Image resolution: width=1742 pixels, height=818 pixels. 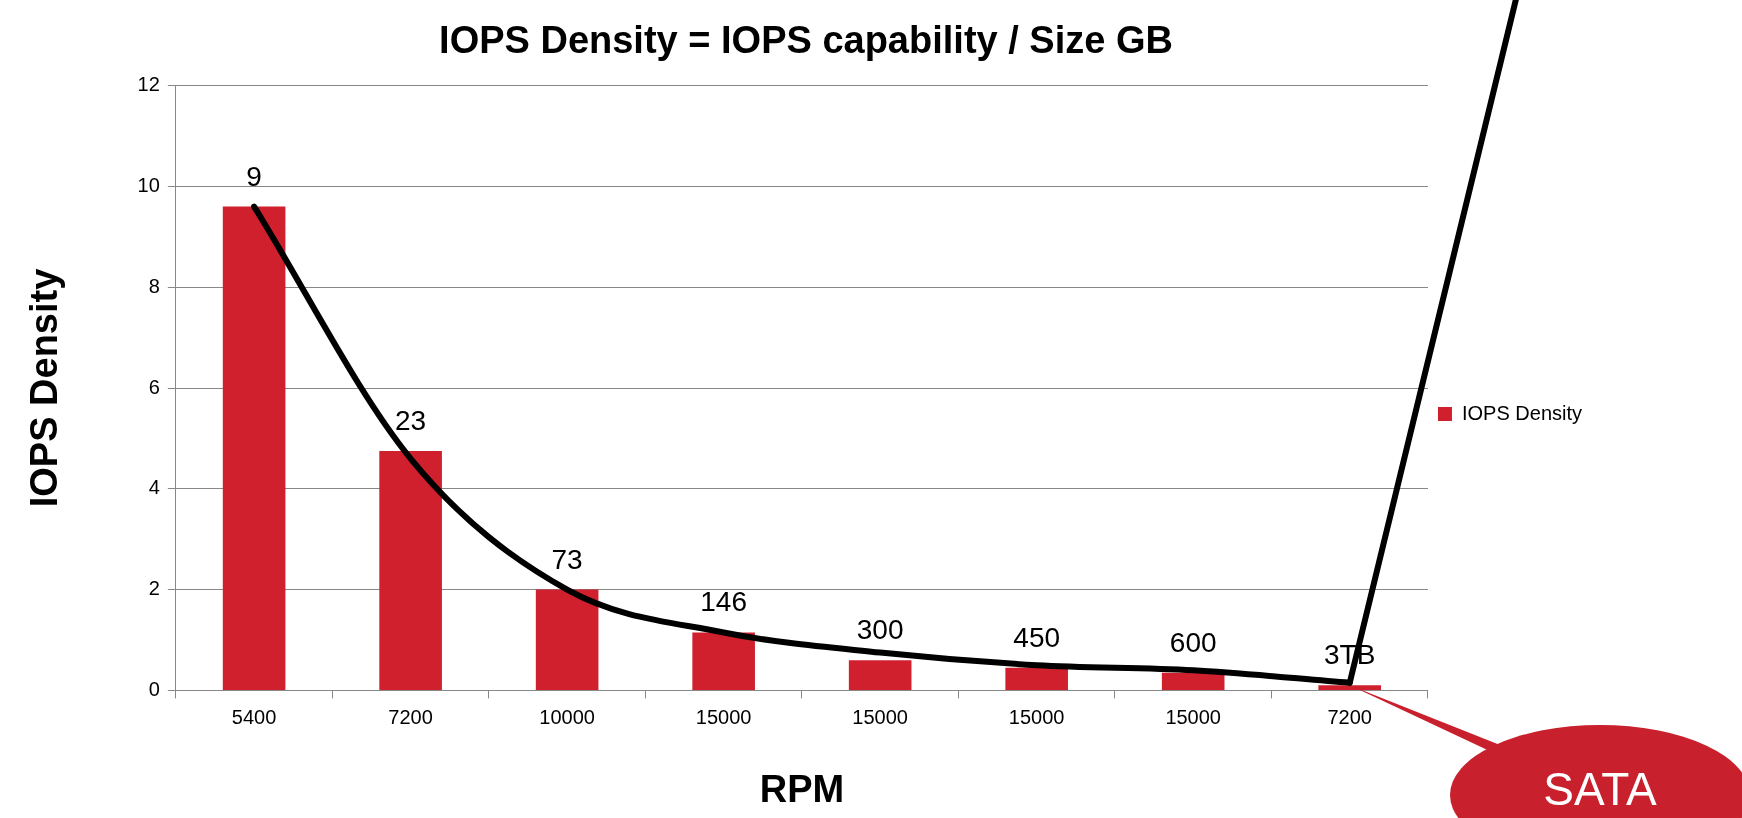 I want to click on y-tick-label: 8, so click(x=154, y=285).